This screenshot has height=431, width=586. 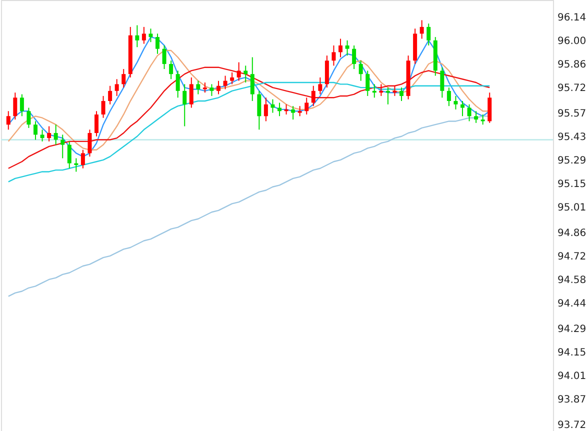 I want to click on y-tick-label: 94.72, so click(x=572, y=256).